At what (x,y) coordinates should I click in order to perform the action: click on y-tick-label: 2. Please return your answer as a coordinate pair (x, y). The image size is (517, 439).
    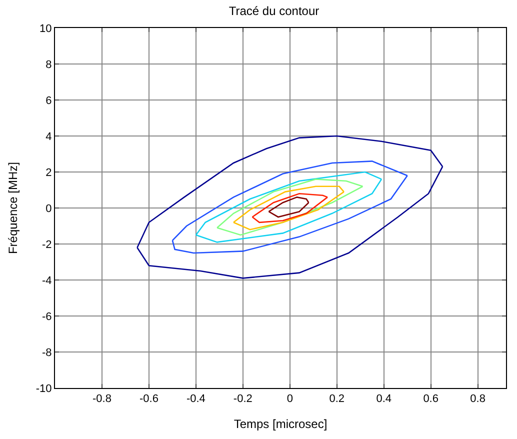
    Looking at the image, I should click on (49, 172).